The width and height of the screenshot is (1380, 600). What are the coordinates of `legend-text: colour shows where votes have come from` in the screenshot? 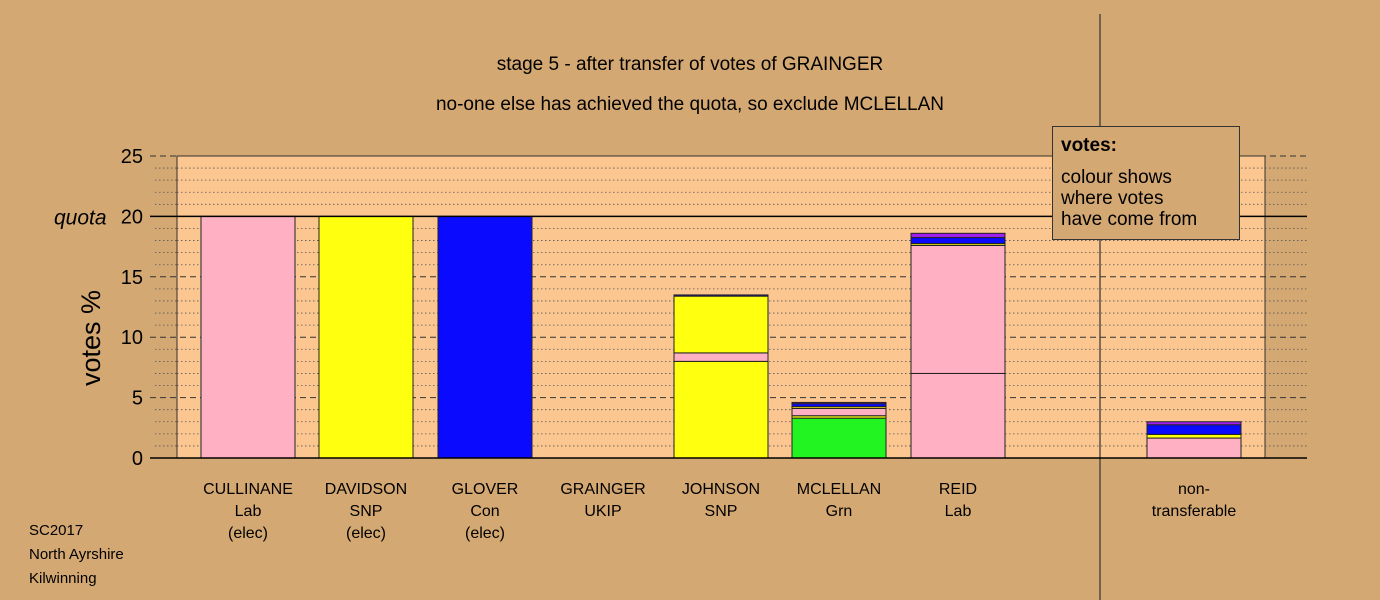 It's located at (1146, 198).